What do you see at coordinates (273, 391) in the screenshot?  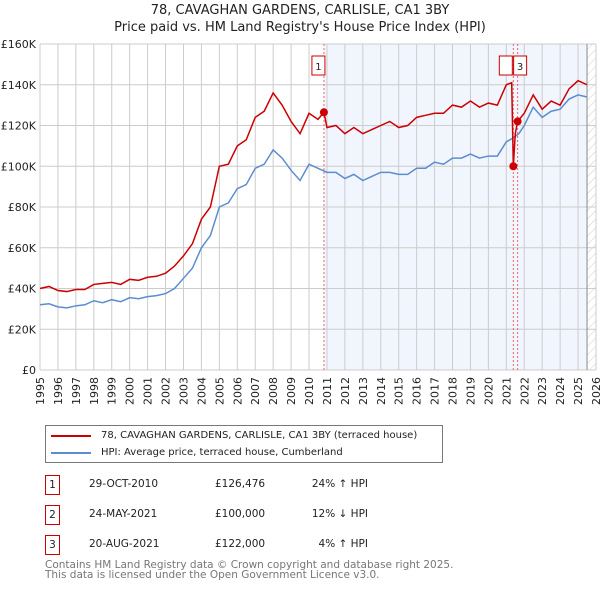 I see `x-tick-label: 2008` at bounding box center [273, 391].